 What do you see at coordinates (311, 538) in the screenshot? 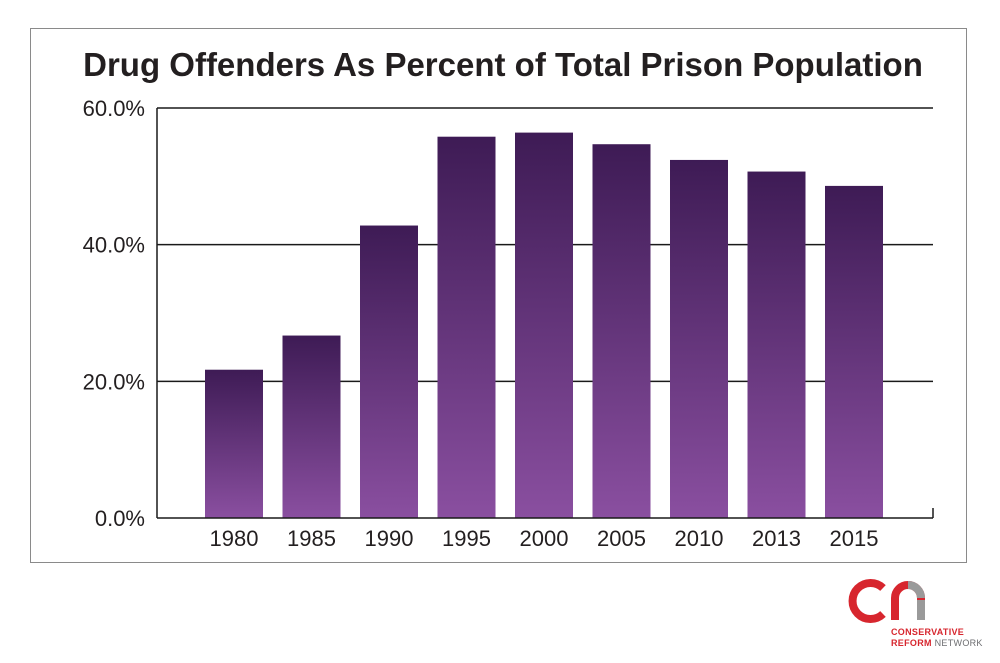
I see `x-tick-label: 1985` at bounding box center [311, 538].